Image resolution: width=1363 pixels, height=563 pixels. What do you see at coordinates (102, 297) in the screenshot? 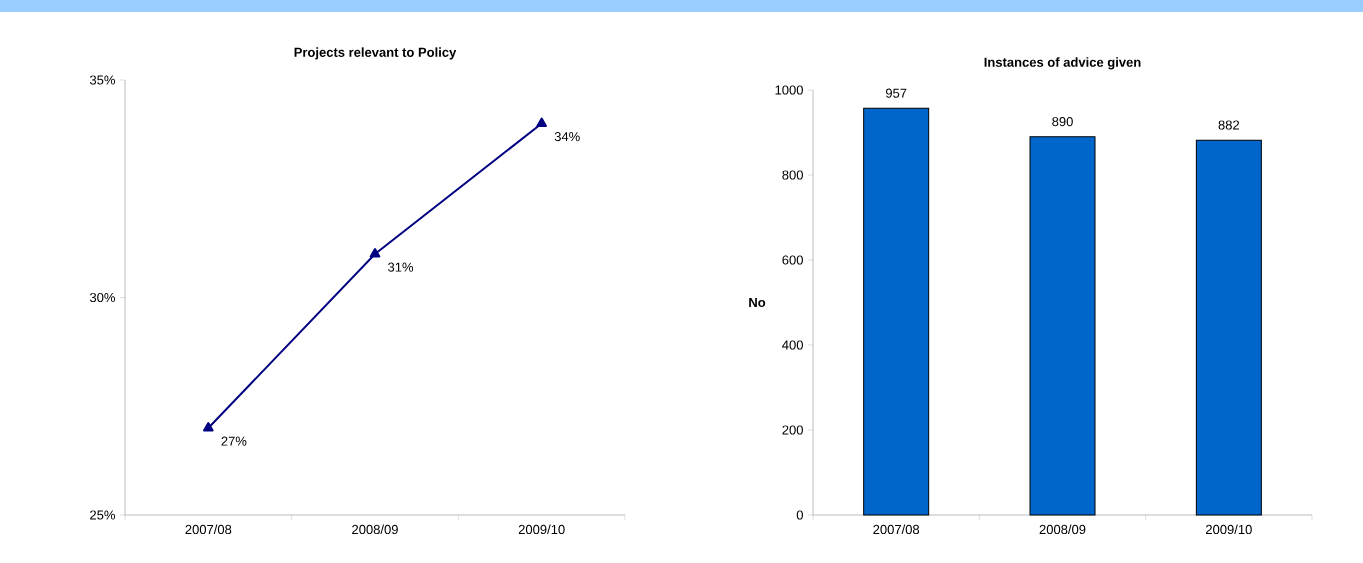
I see `y-tick-label: 30%` at bounding box center [102, 297].